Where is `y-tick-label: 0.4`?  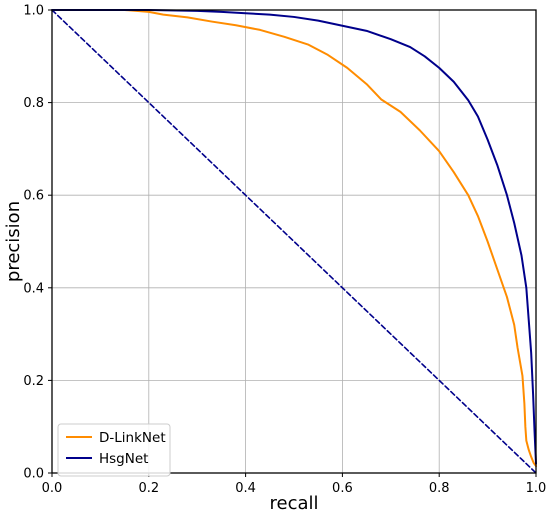
y-tick-label: 0.4 is located at coordinates (33, 288).